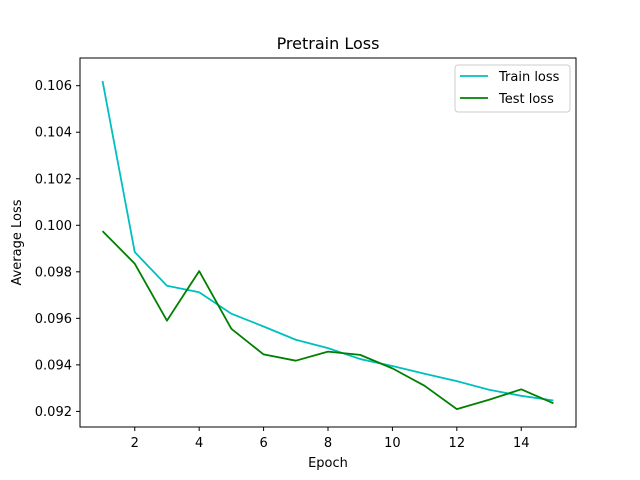 The image size is (640, 480). What do you see at coordinates (457, 443) in the screenshot?
I see `x-tick-label: 12` at bounding box center [457, 443].